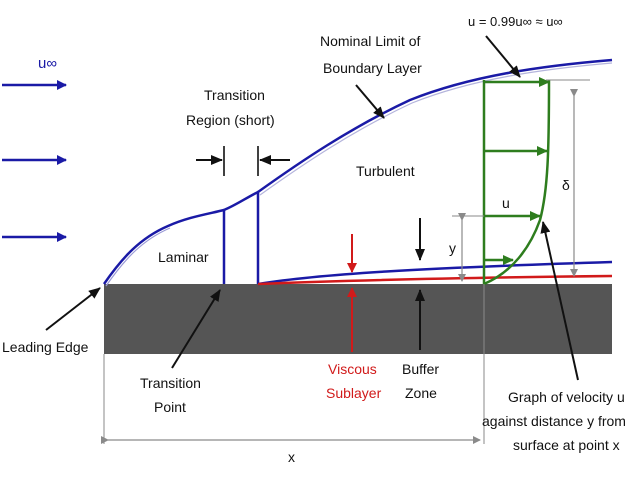 This screenshot has height=478, width=638. I want to click on y-label: y, so click(452, 248).